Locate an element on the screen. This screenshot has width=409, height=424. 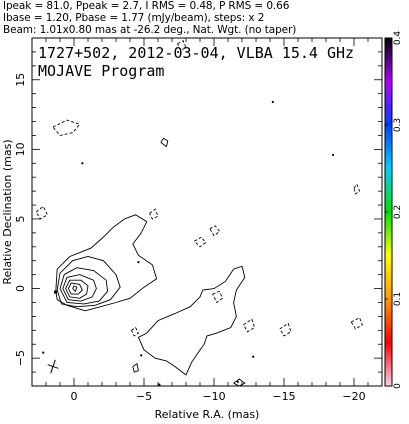
y-tick-label: 5 is located at coordinates (20, 218).